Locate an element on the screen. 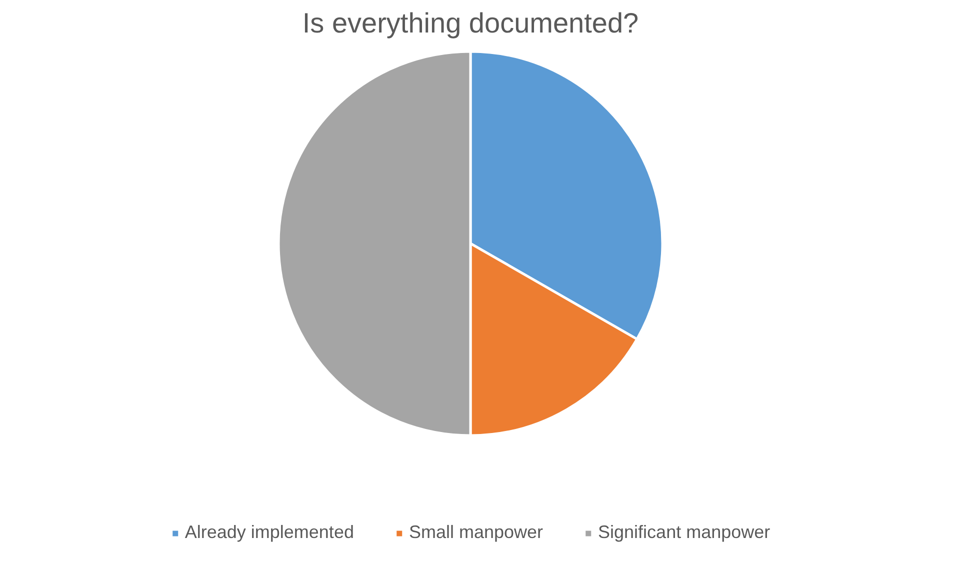 The image size is (954, 578). legend-label: Already implemented is located at coordinates (269, 532).